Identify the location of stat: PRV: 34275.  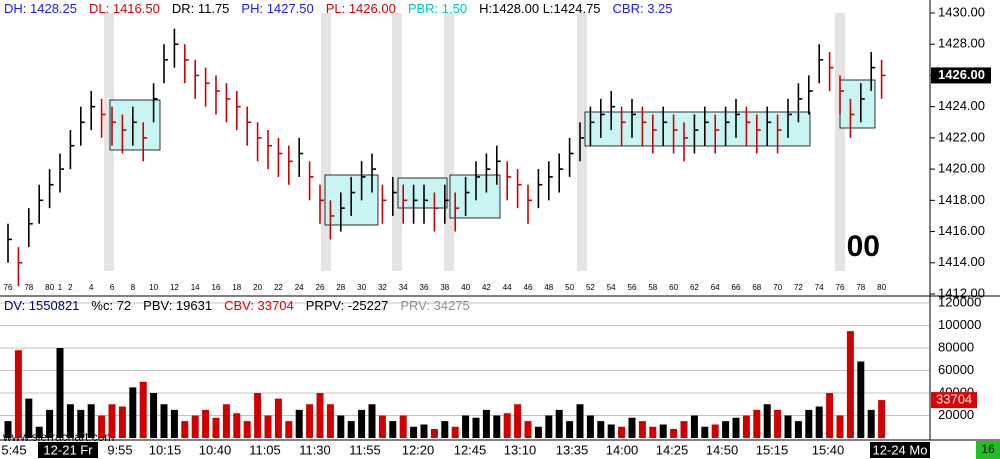
(435, 305).